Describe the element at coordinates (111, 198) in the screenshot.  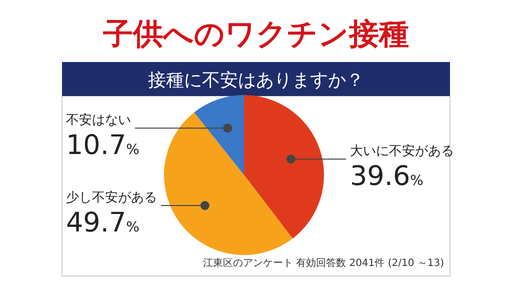
I see `slice-label: 少し不安がある` at that location.